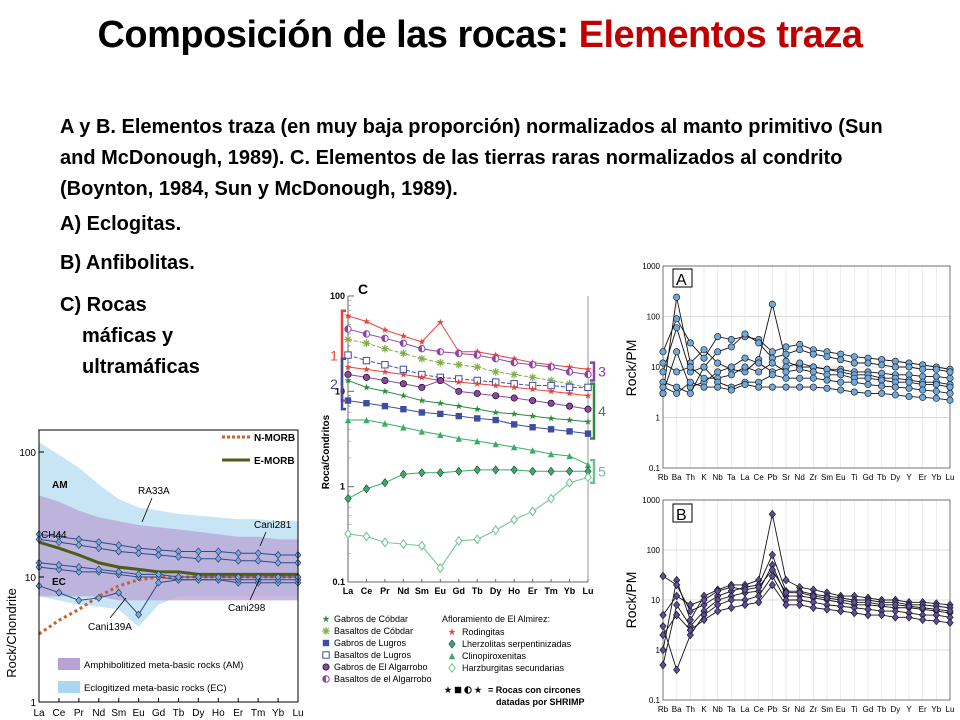  What do you see at coordinates (551, 591) in the screenshot?
I see `ree-x-tick-label: Tm` at bounding box center [551, 591].